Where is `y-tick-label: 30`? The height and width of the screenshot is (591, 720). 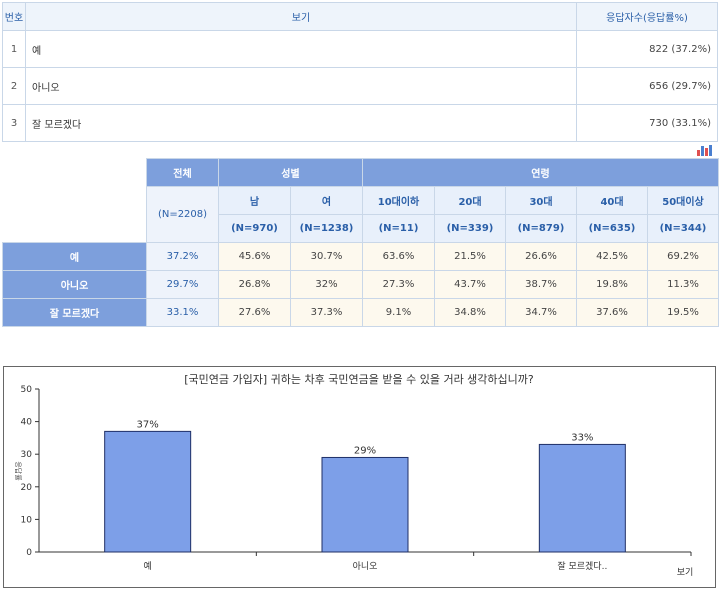
y-tick-label: 30 is located at coordinates (27, 455).